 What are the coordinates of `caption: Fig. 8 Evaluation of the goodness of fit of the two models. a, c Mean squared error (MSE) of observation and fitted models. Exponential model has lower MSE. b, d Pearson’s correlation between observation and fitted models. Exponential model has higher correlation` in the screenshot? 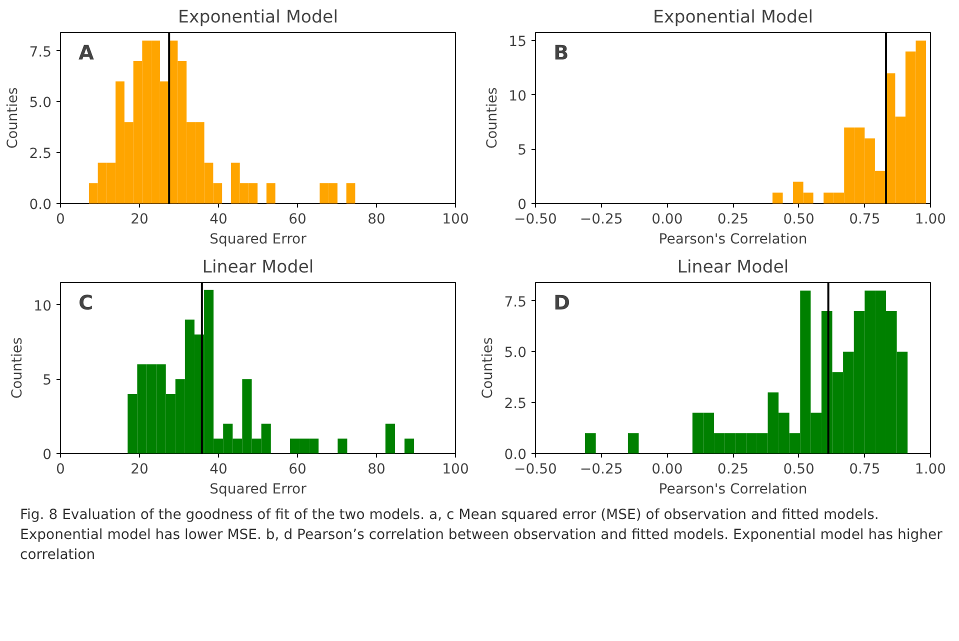 It's located at (482, 535).